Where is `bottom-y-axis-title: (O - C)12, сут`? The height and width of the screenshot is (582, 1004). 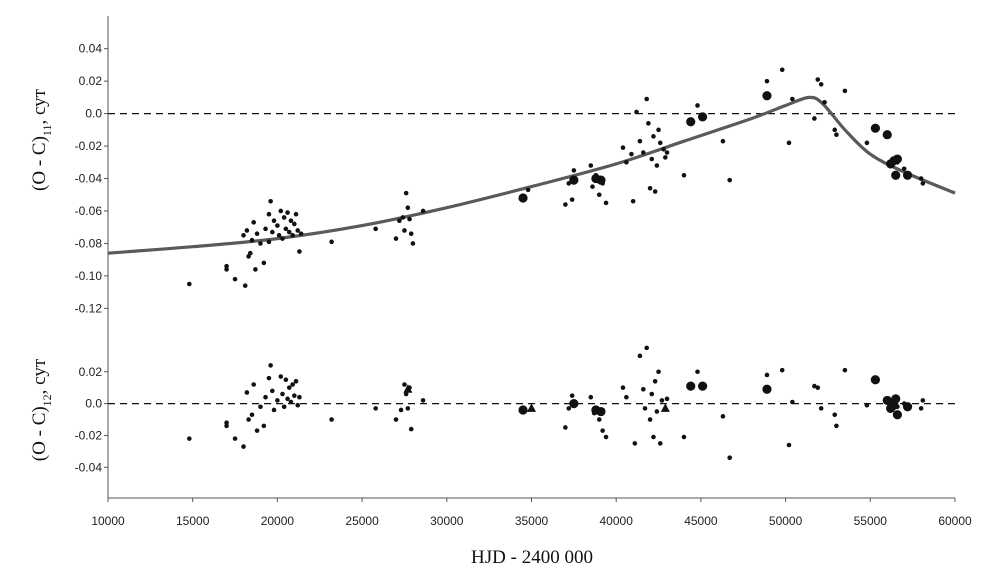
bottom-y-axis-title: (O - C)12, сут is located at coordinates (41, 409).